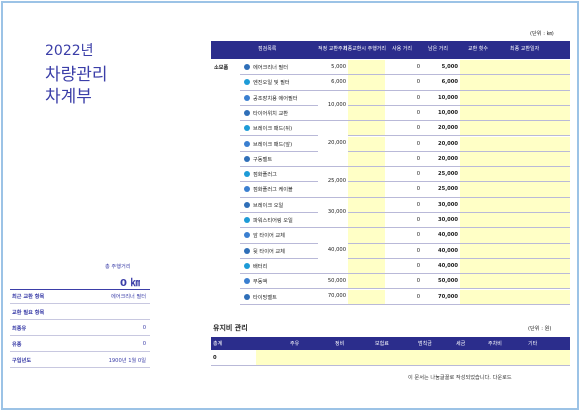  Describe the element at coordinates (447, 235) in the screenshot. I see `remaining: 40,000` at that location.